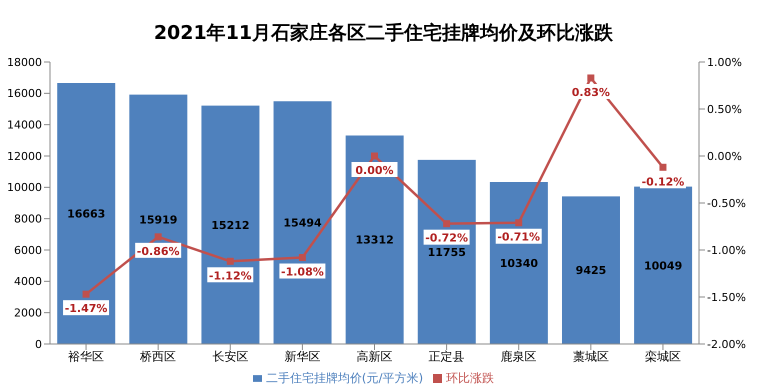  Describe the element at coordinates (28, 313) in the screenshot. I see `y-tick-label: 2000` at that location.